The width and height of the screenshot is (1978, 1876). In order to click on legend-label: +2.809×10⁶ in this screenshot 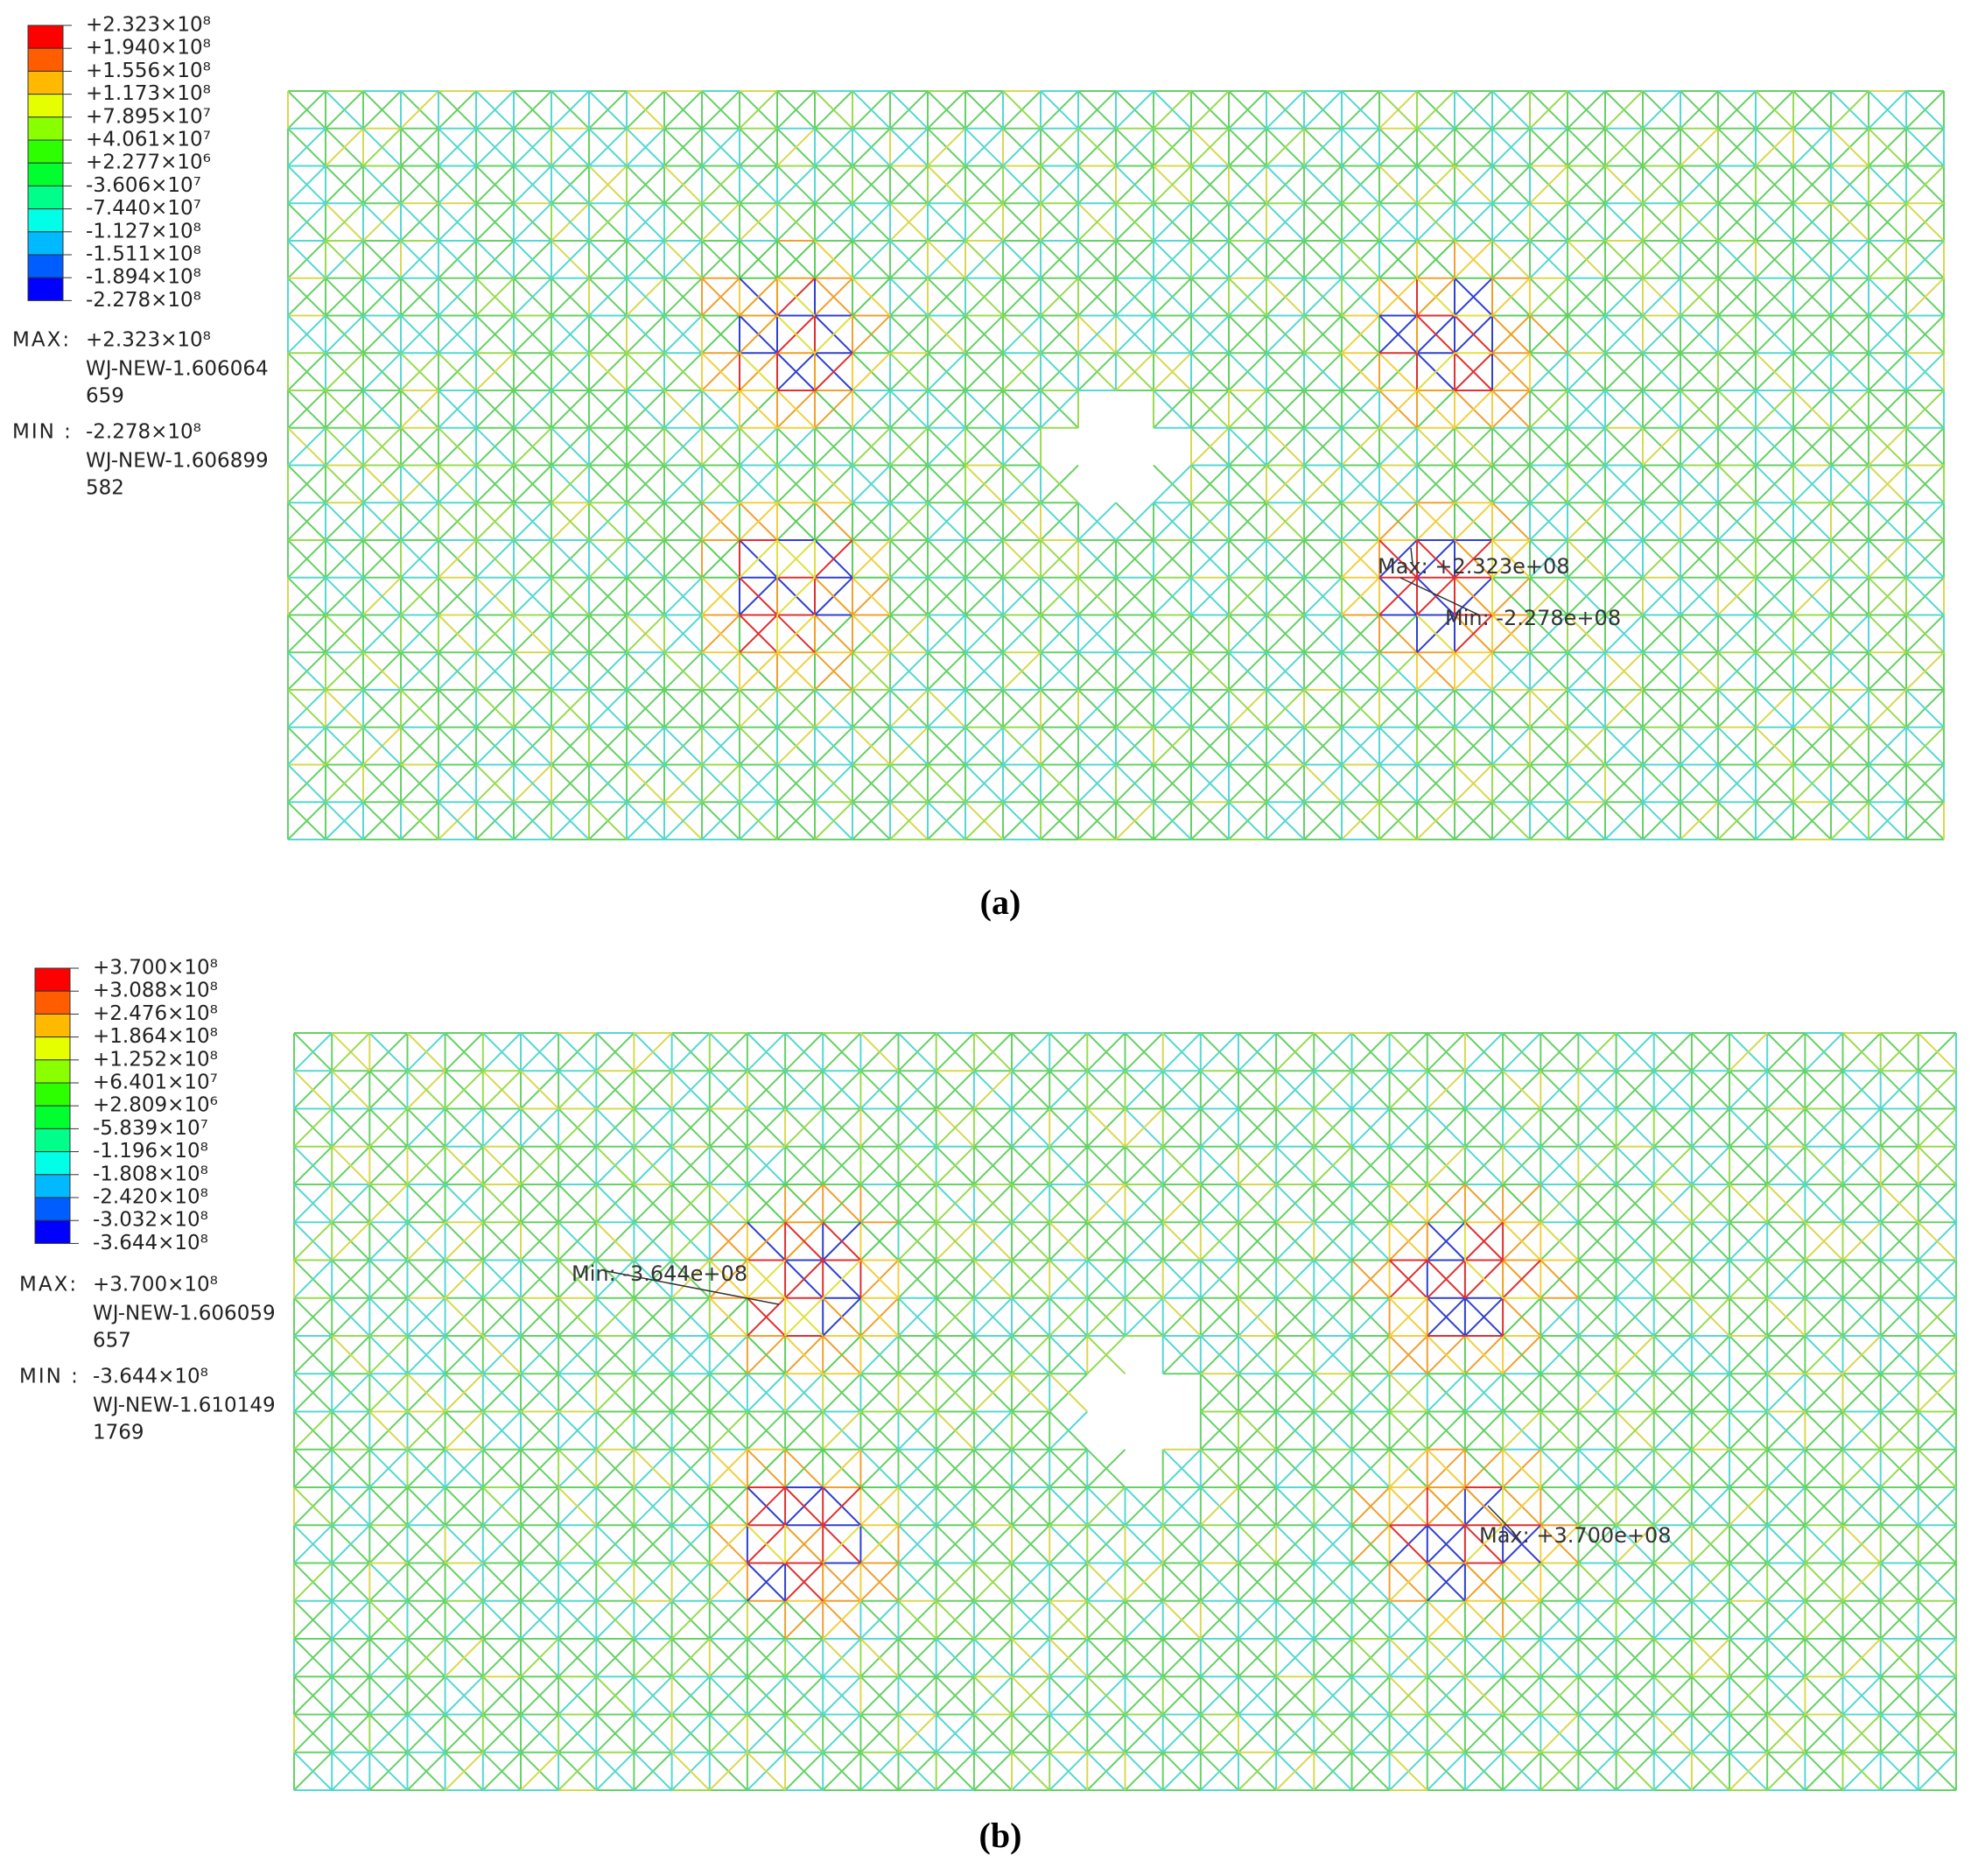, I will do `click(155, 1105)`.